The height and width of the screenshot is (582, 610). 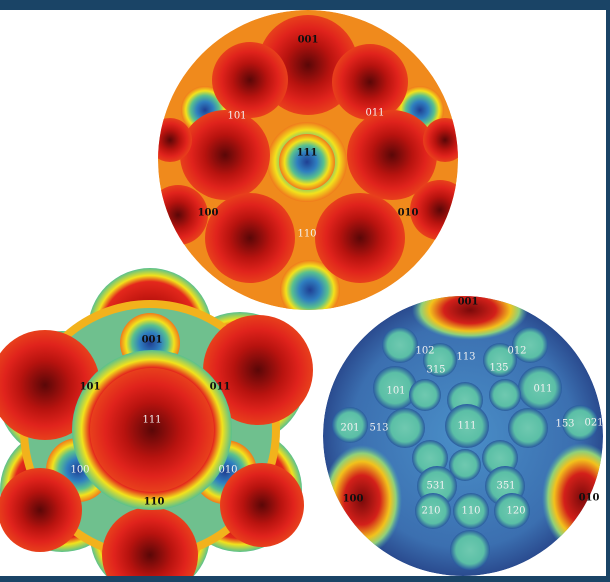 I want to click on label-113: 113, so click(x=465, y=357).